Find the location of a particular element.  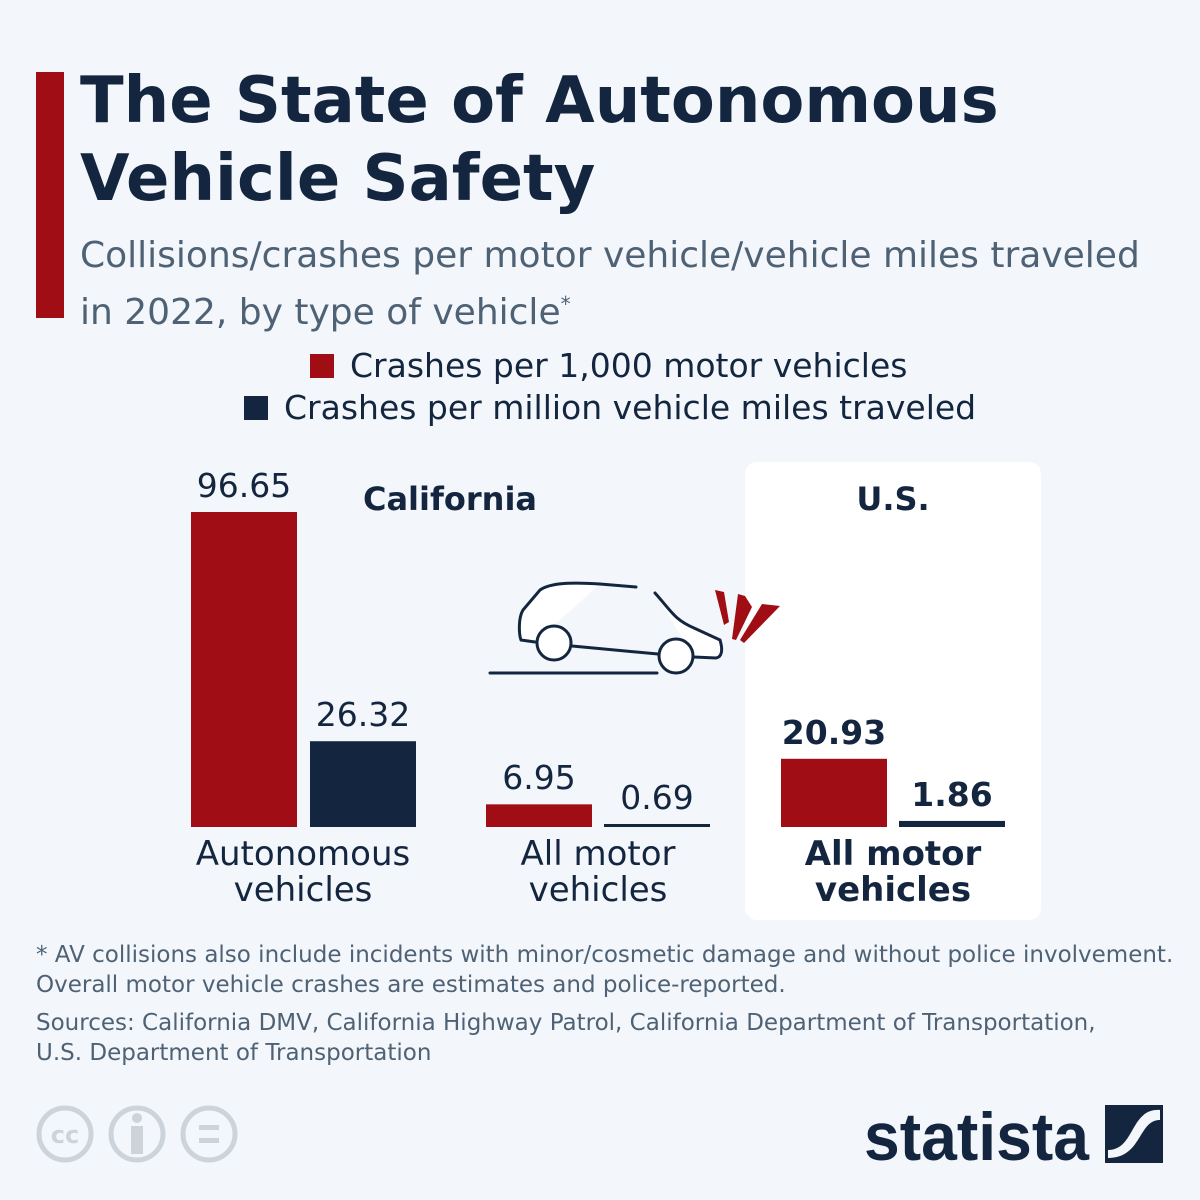

chart-title: The State of Autonomous Vehicle Safety is located at coordinates (539, 140).